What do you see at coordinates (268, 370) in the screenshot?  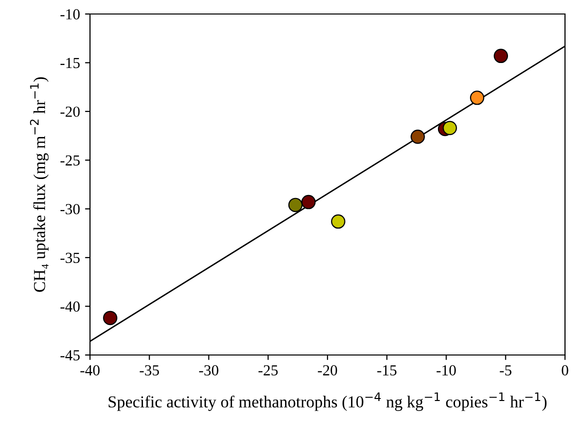 I see `x-tick-label: -25` at bounding box center [268, 370].